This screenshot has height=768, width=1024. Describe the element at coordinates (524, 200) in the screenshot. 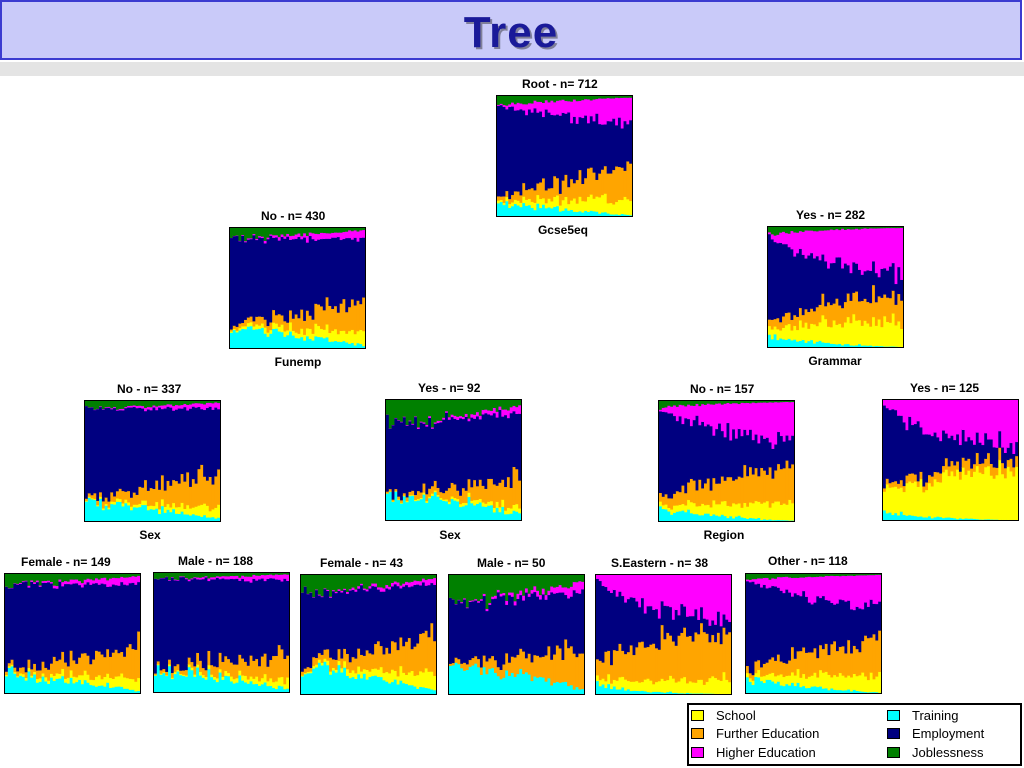

I see `root-cell-school` at that location.